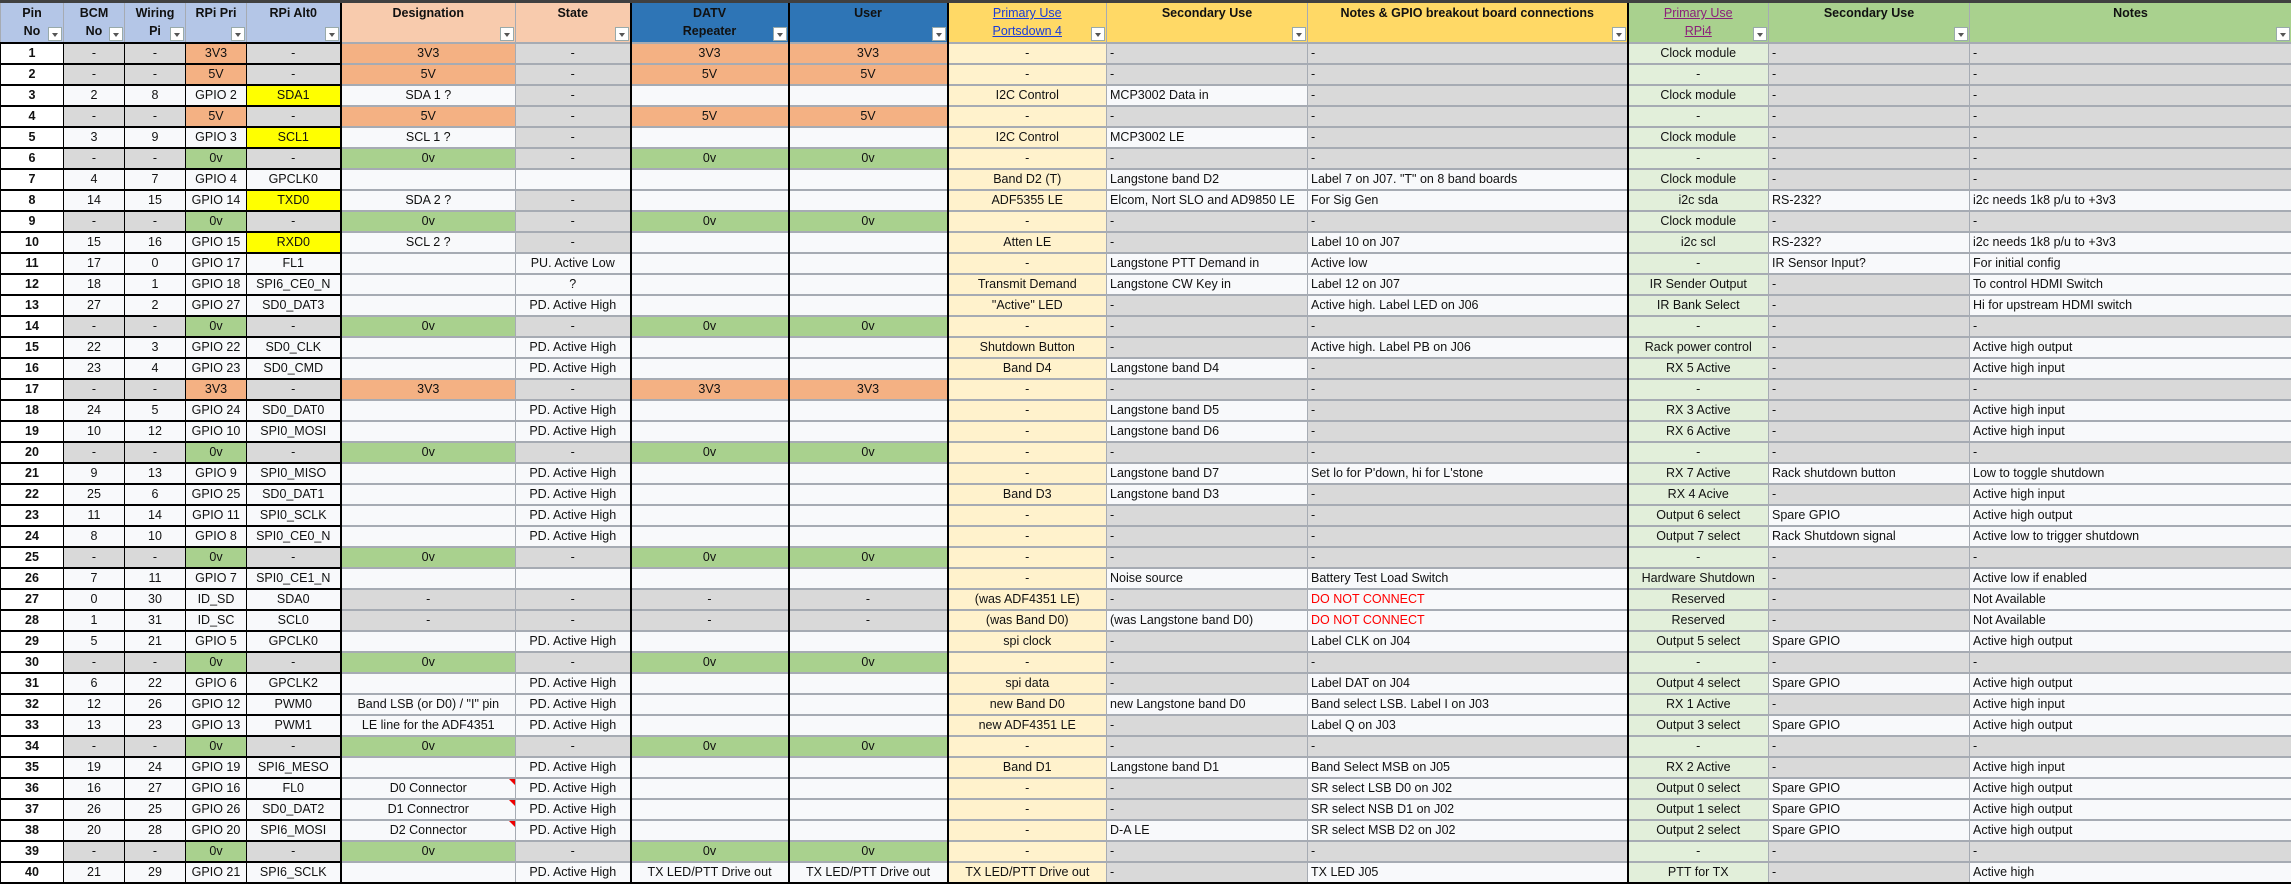  What do you see at coordinates (94, 872) in the screenshot?
I see `cell-bcm-no: 21` at bounding box center [94, 872].